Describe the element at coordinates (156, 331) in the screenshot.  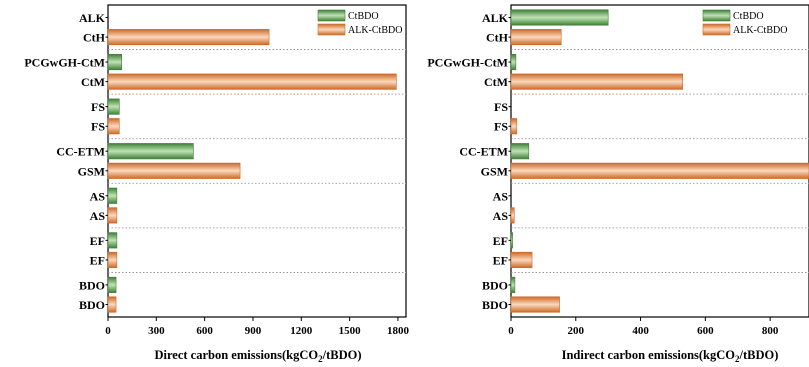
I see `x-tick-label: 300` at that location.